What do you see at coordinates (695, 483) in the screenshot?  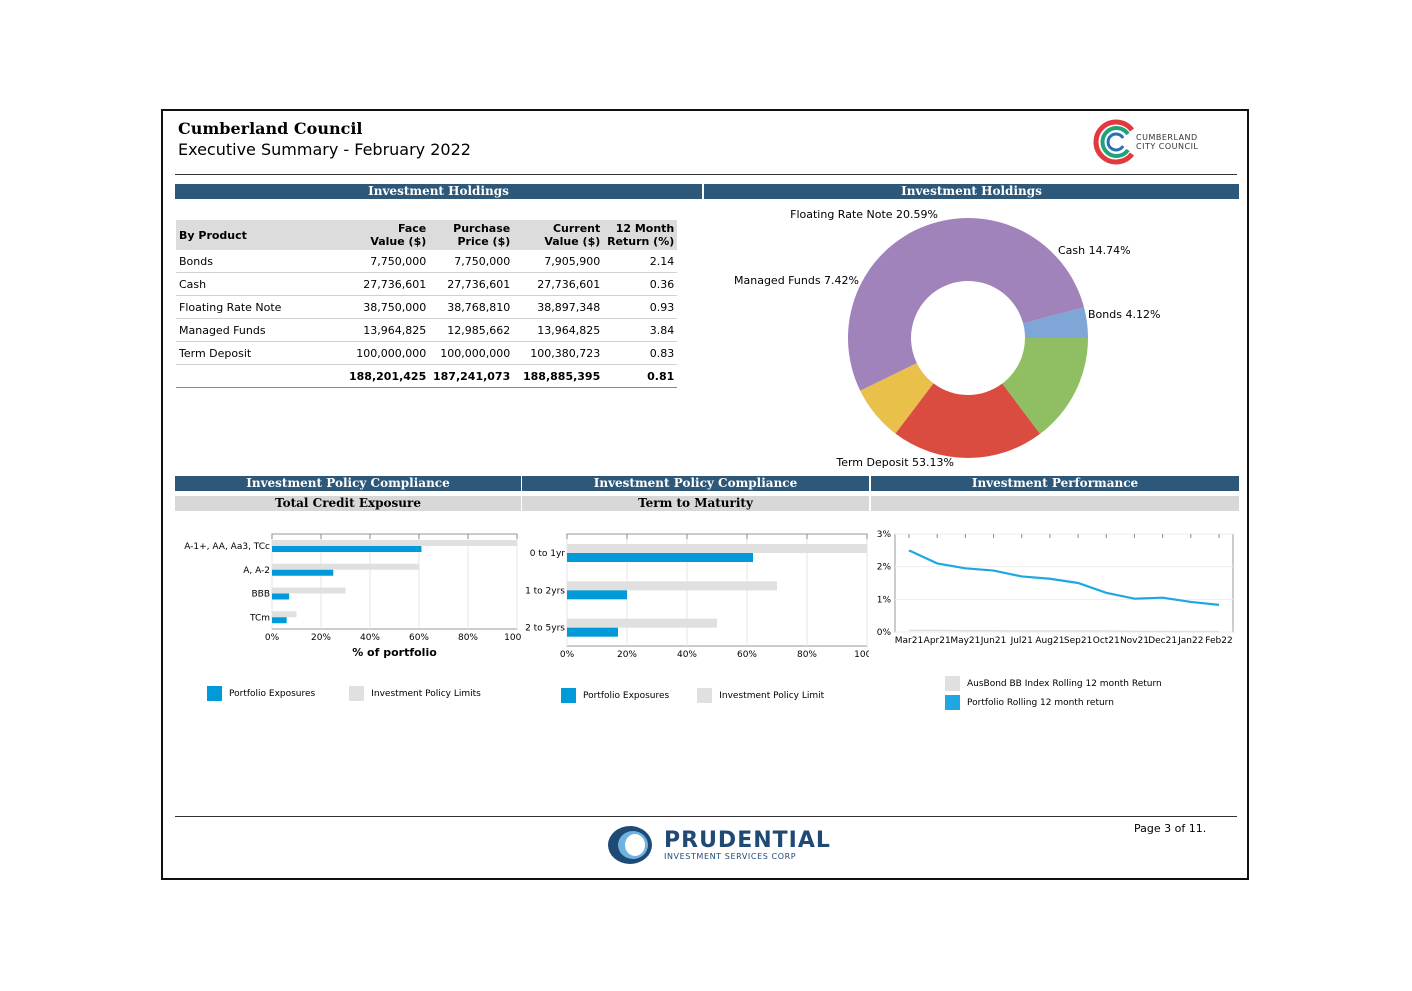 I see `compliance-band-term: Investment Policy Compliance` at bounding box center [695, 483].